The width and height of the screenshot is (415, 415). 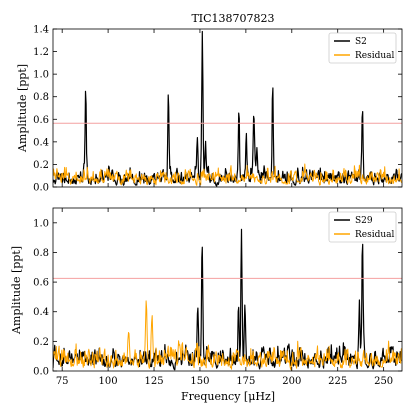 I want to click on bottom-ytick-label: 0.8, so click(x=41, y=253).